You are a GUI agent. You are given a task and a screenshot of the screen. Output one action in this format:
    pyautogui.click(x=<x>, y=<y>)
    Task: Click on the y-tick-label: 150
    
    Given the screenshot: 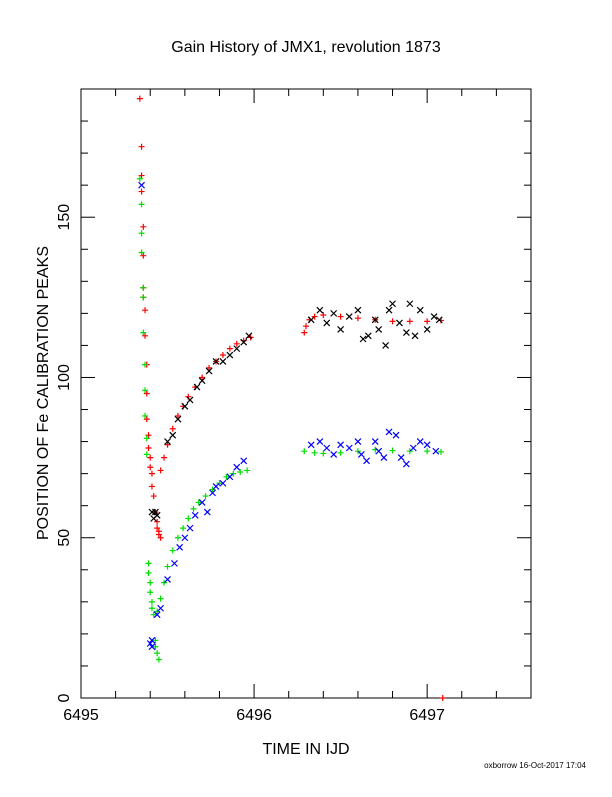 What is the action you would take?
    pyautogui.click(x=64, y=217)
    